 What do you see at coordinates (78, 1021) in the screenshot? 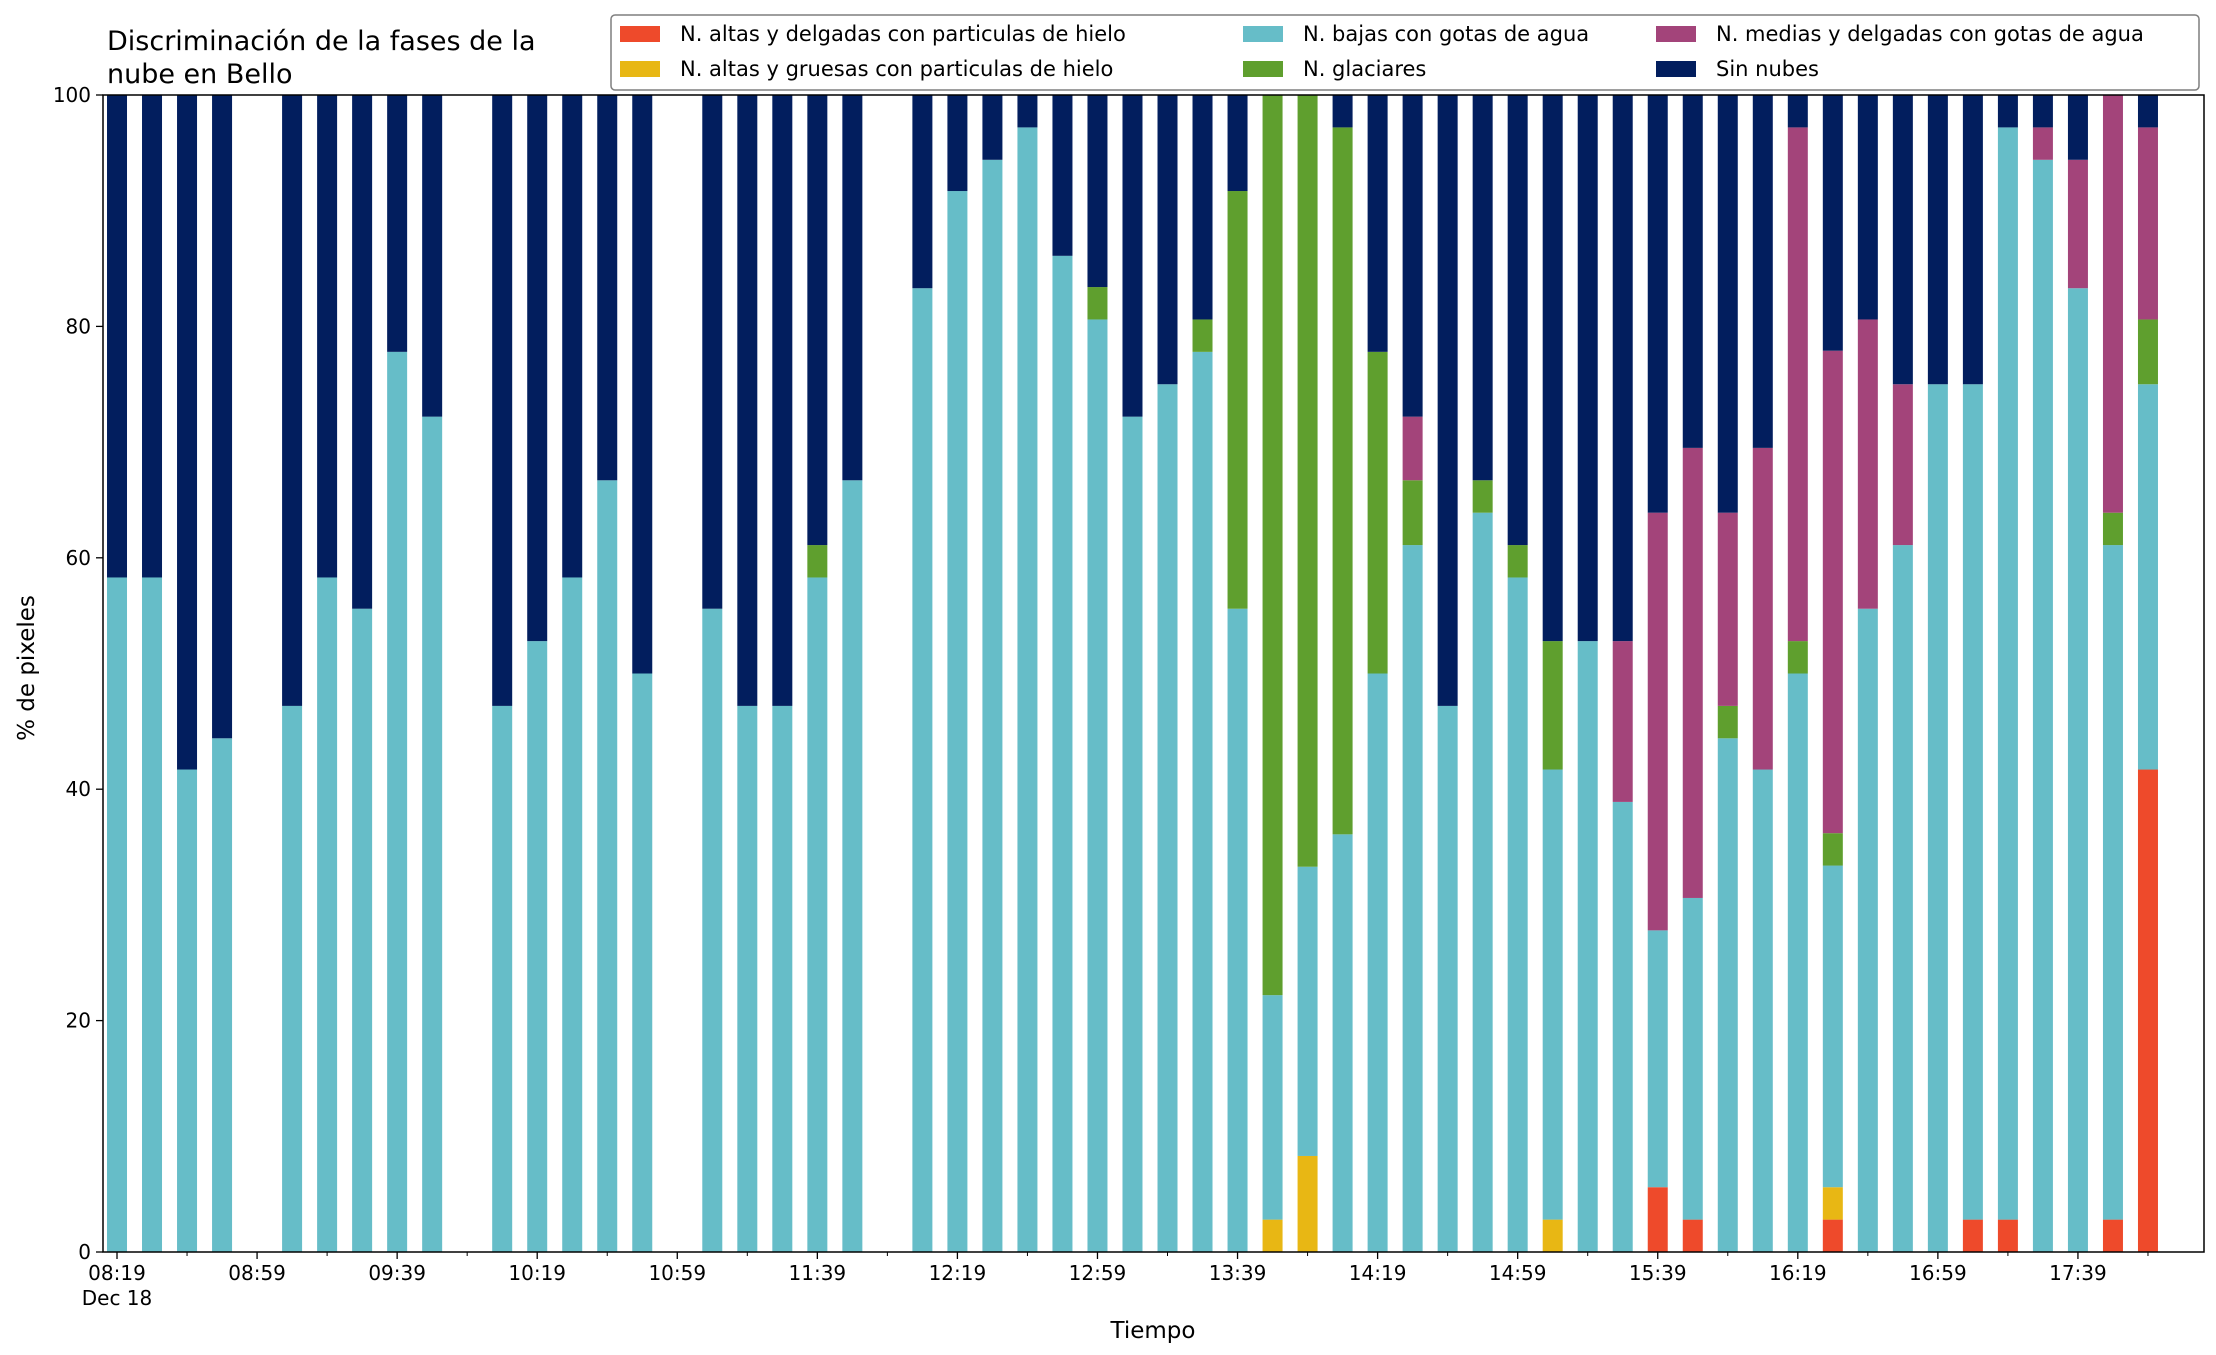
I see `y-tick-label-1: 20` at bounding box center [78, 1021].